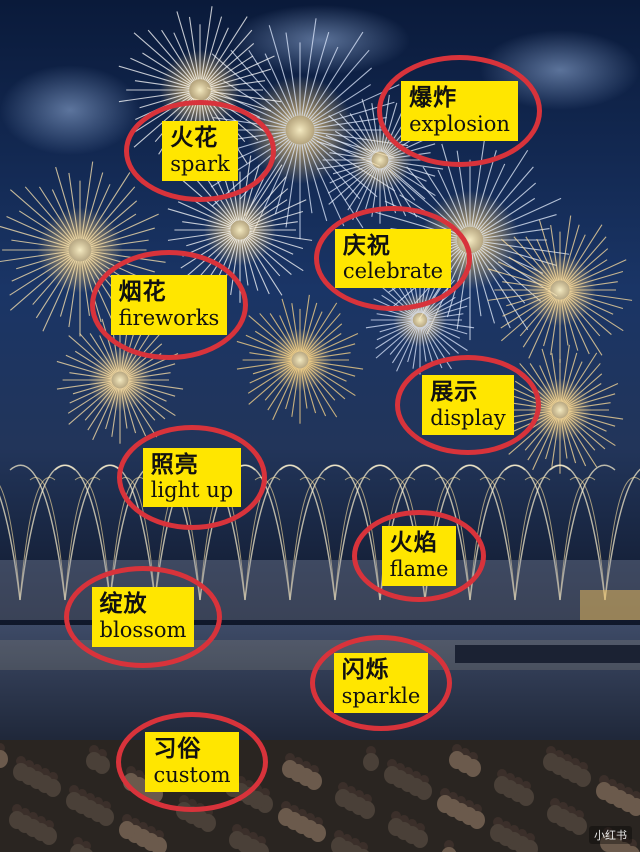 The width and height of the screenshot is (640, 852). Describe the element at coordinates (192, 490) in the screenshot. I see `label-english: light up` at that location.